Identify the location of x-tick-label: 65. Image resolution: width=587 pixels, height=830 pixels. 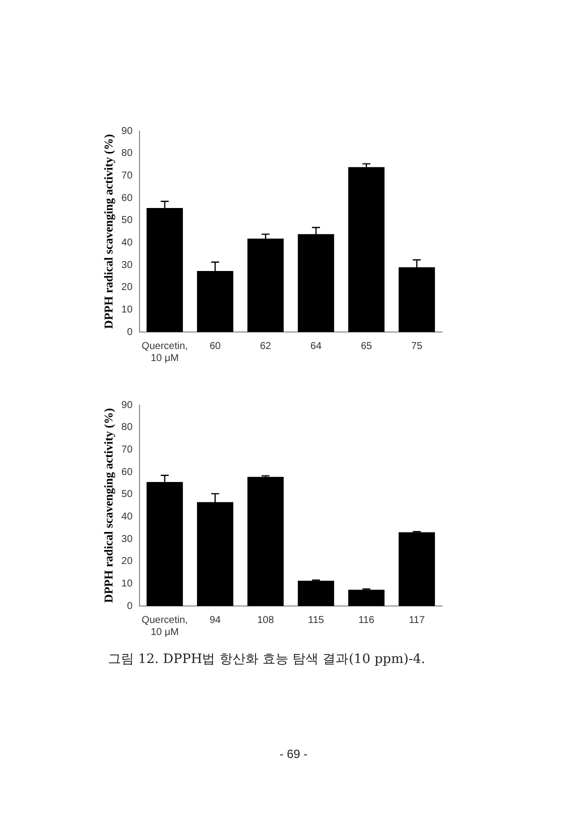
(366, 346).